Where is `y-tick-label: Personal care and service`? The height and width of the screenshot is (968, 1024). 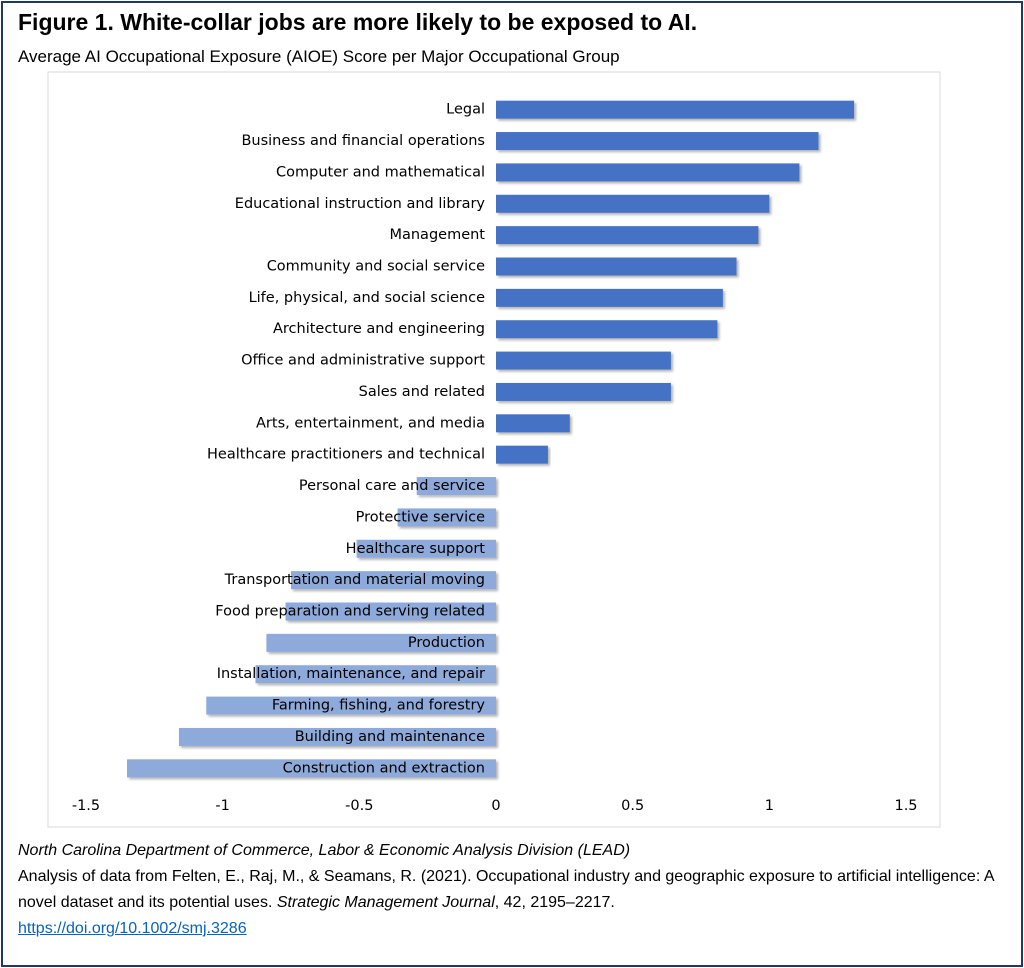
y-tick-label: Personal care and service is located at coordinates (392, 486).